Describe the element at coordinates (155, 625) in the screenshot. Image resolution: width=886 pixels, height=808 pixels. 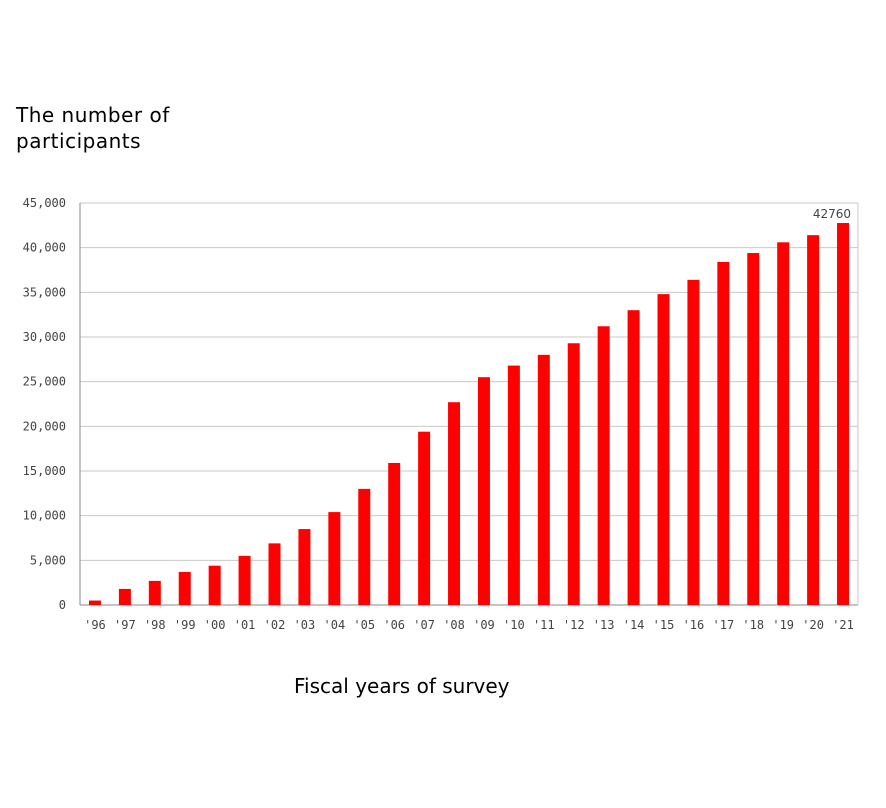
I see `x-tick-label: '98` at that location.